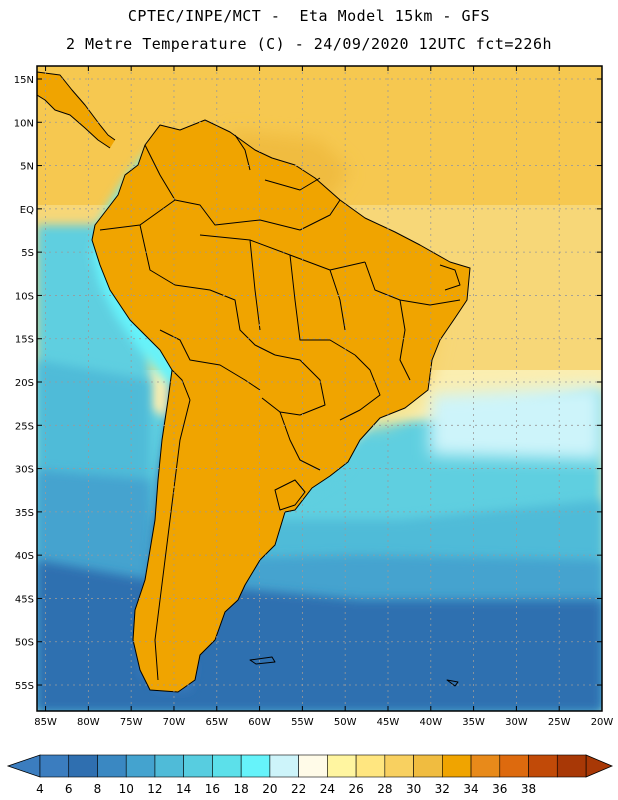 This screenshot has width=618, height=800. I want to click on lon-label: 70W, so click(174, 722).